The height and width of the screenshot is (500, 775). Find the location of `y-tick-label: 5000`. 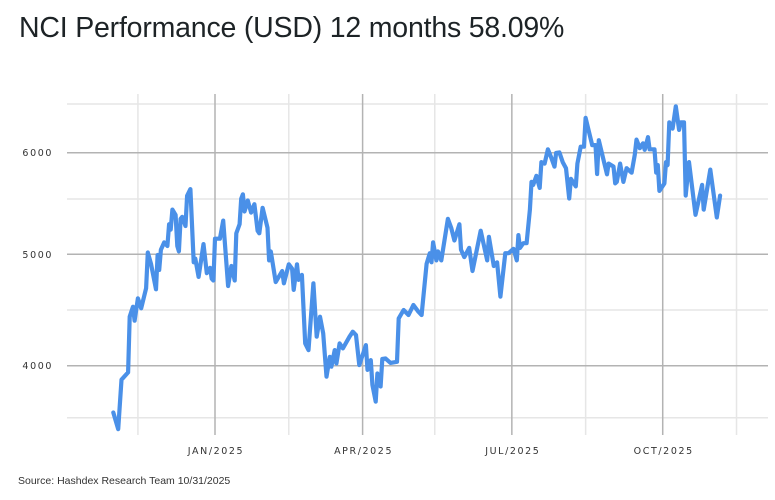

y-tick-label: 5000 is located at coordinates (37, 255).